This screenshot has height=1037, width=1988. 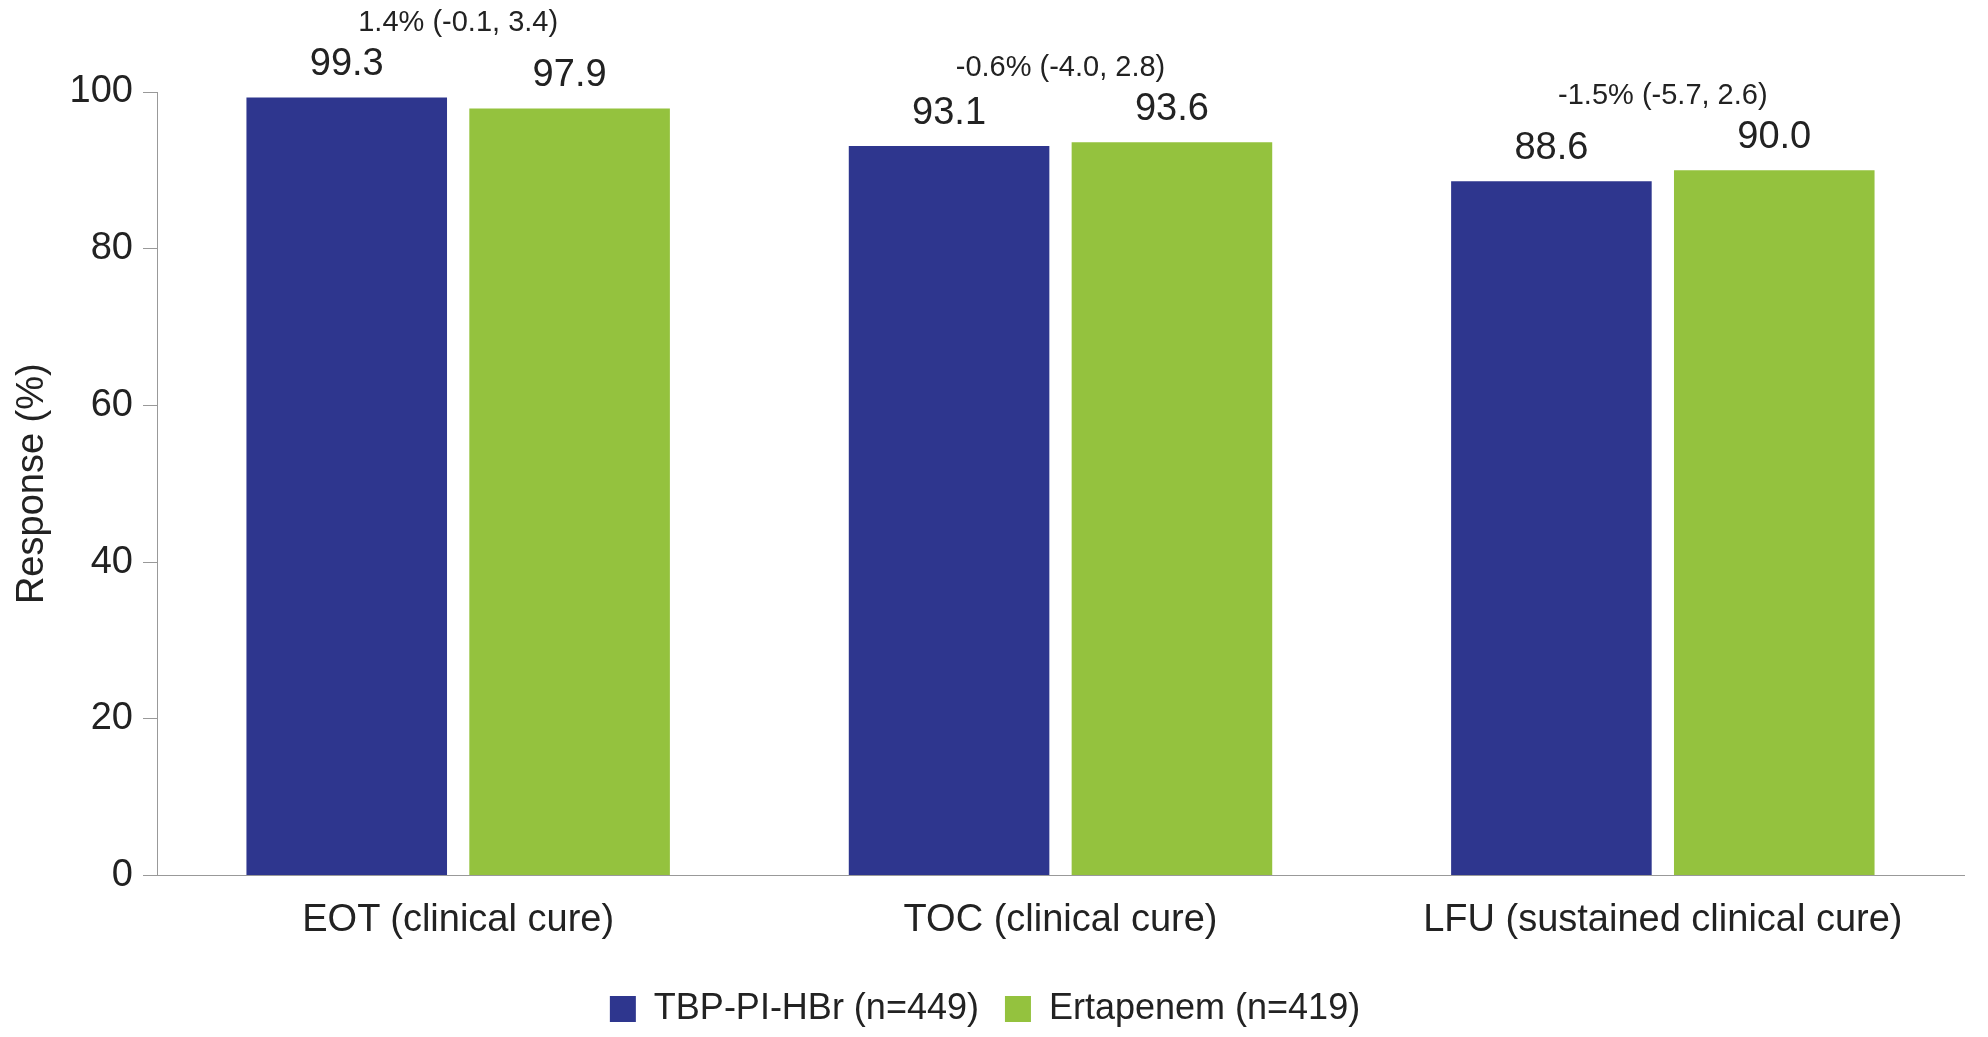 What do you see at coordinates (458, 20) in the screenshot?
I see `text: 1.4% (-0.1, 3.4)` at bounding box center [458, 20].